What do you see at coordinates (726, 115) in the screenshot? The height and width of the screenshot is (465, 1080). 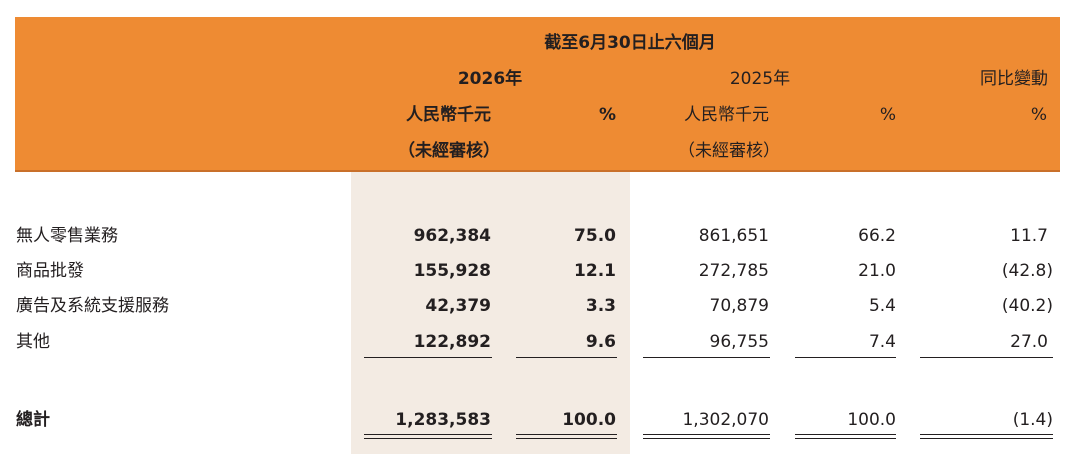 I see `currency-2025-heading: 人民幣千元` at bounding box center [726, 115].